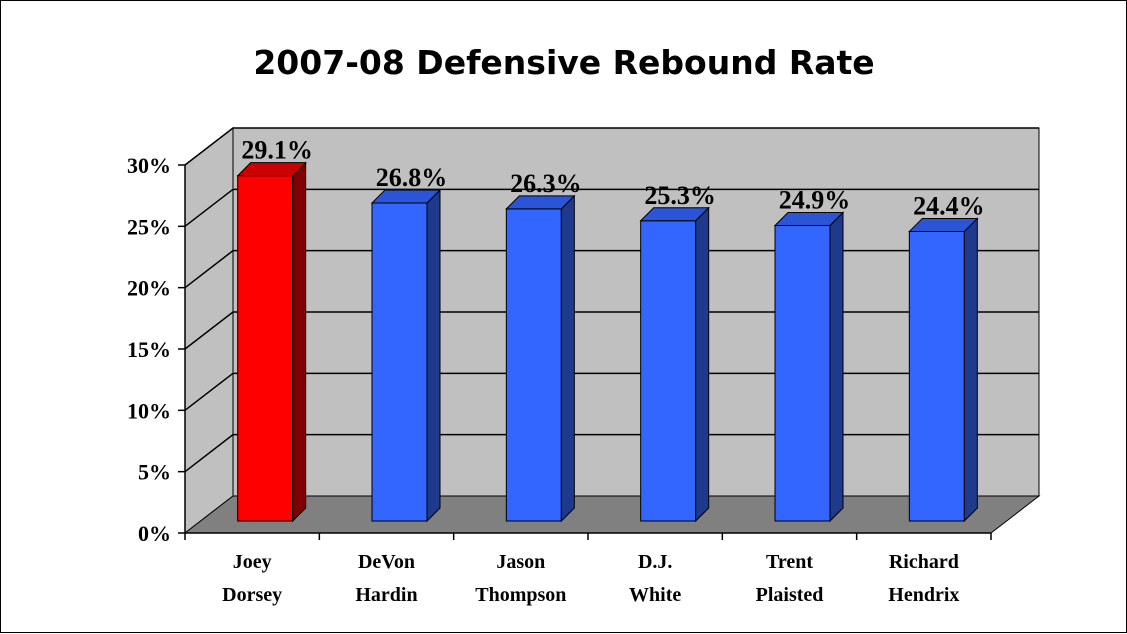 This screenshot has height=634, width=1127. What do you see at coordinates (386, 578) in the screenshot?
I see `x-category-label: DeVon Hardin` at bounding box center [386, 578].